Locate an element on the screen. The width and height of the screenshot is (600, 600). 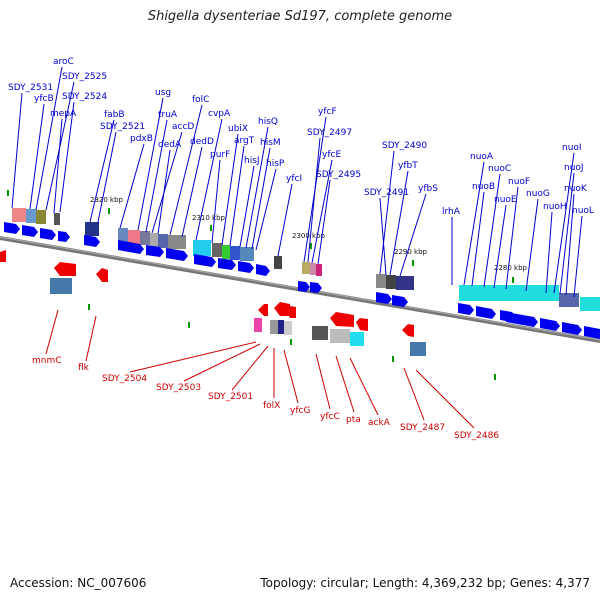
gene-label: pdxB is located at coordinates (141, 139).